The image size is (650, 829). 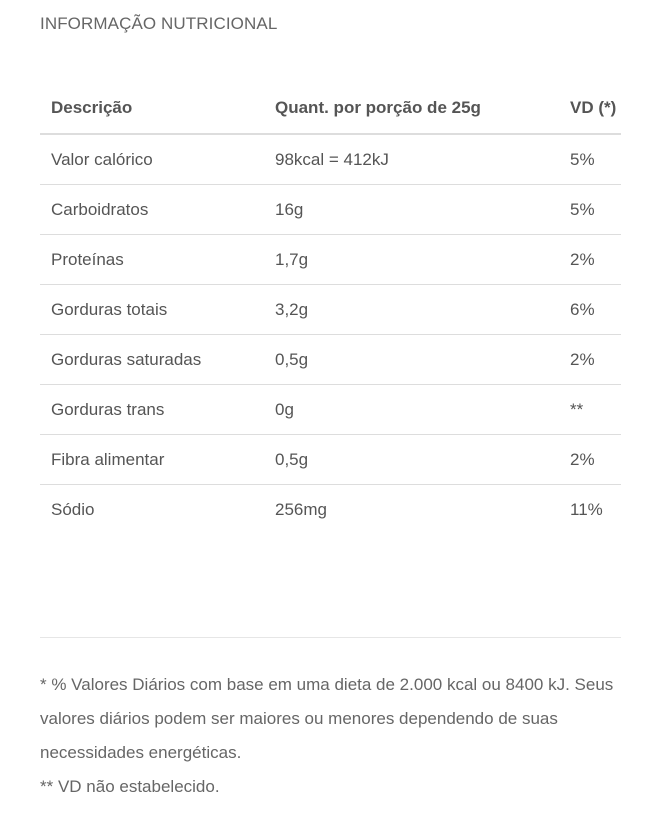 What do you see at coordinates (590, 409) in the screenshot?
I see `row-daily-value: **` at bounding box center [590, 409].